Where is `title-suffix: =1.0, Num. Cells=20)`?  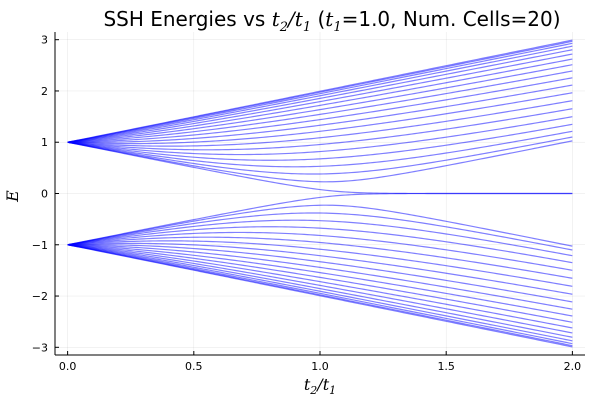
title-suffix: =1.0, Num. Cells=20) is located at coordinates (451, 19).